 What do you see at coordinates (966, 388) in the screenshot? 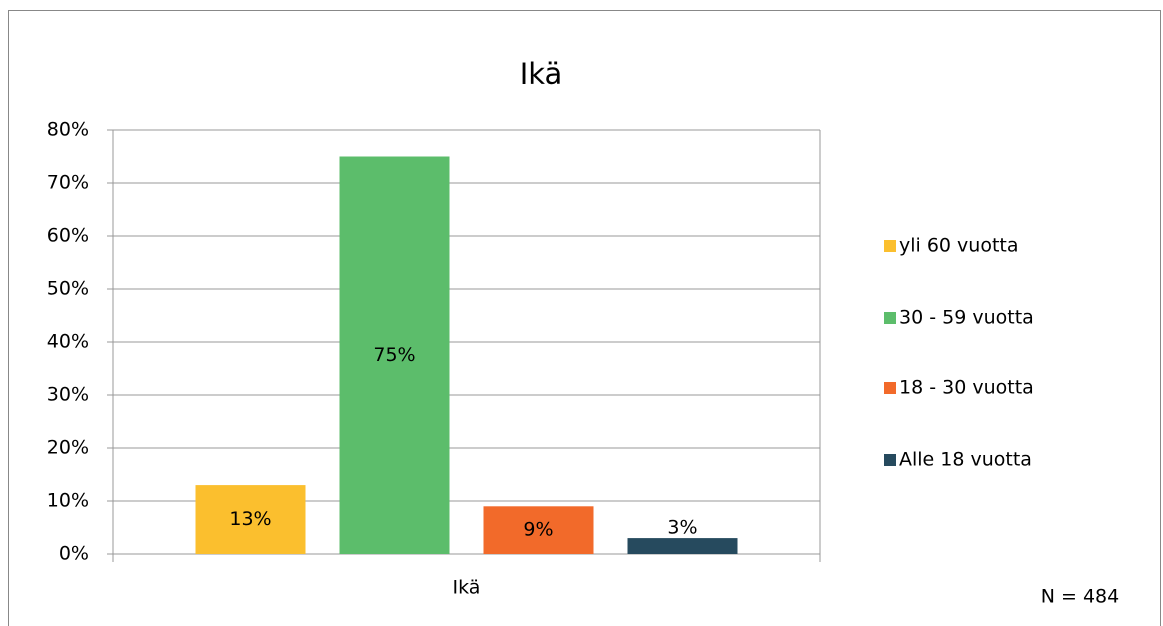
I see `legend-label: 18 - 30 vuotta` at bounding box center [966, 388].